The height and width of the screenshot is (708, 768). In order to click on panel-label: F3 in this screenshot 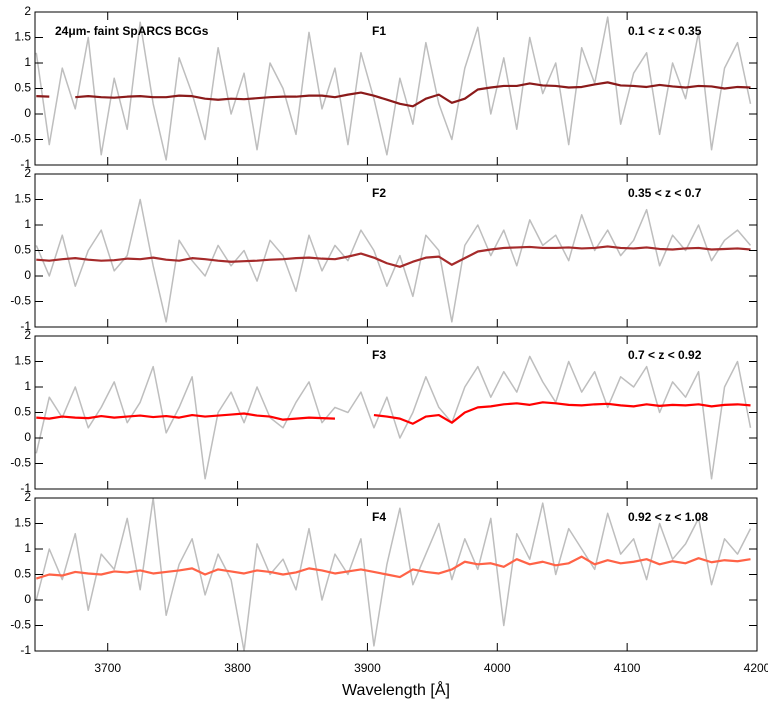, I will do `click(379, 355)`.